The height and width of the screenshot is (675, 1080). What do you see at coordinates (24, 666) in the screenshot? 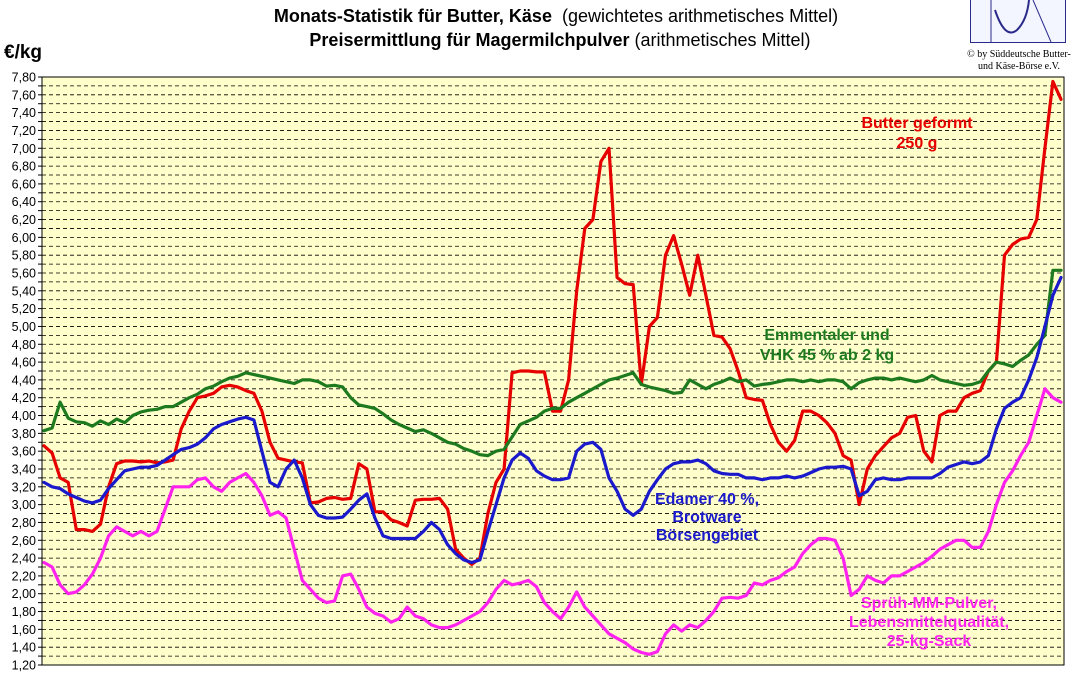
I see `y-tick-label: 1,20` at bounding box center [24, 666].